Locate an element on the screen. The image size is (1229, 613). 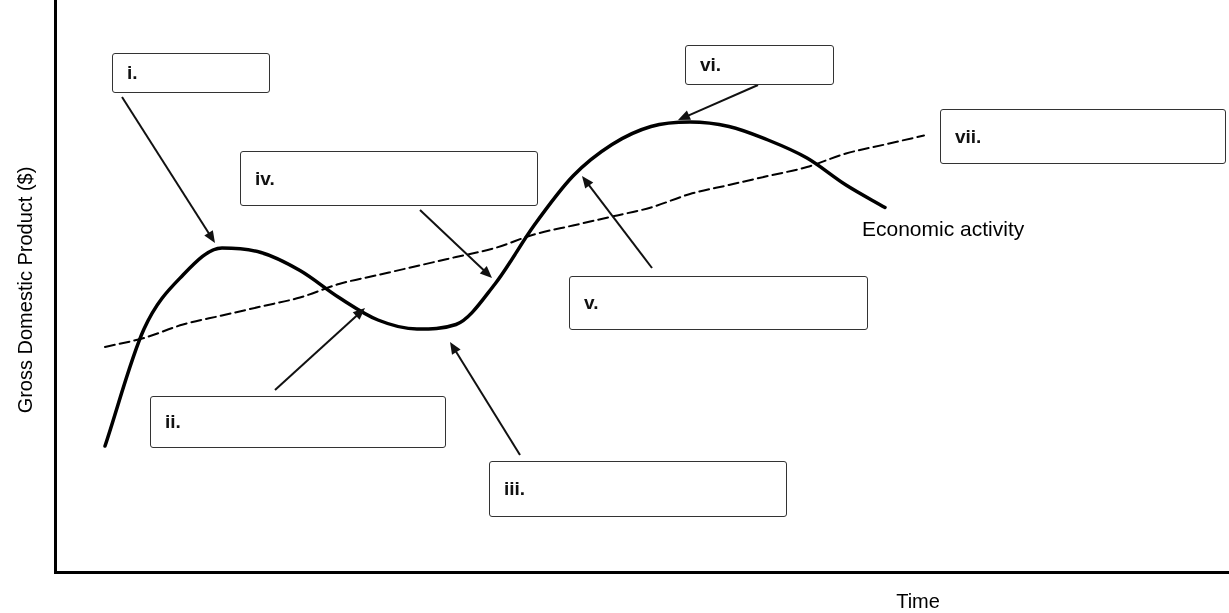
text-box: iv. is located at coordinates (389, 178).